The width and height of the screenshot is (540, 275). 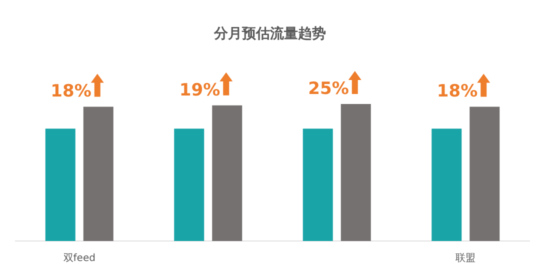 What do you see at coordinates (199, 90) in the screenshot?
I see `text: 19%` at bounding box center [199, 90].